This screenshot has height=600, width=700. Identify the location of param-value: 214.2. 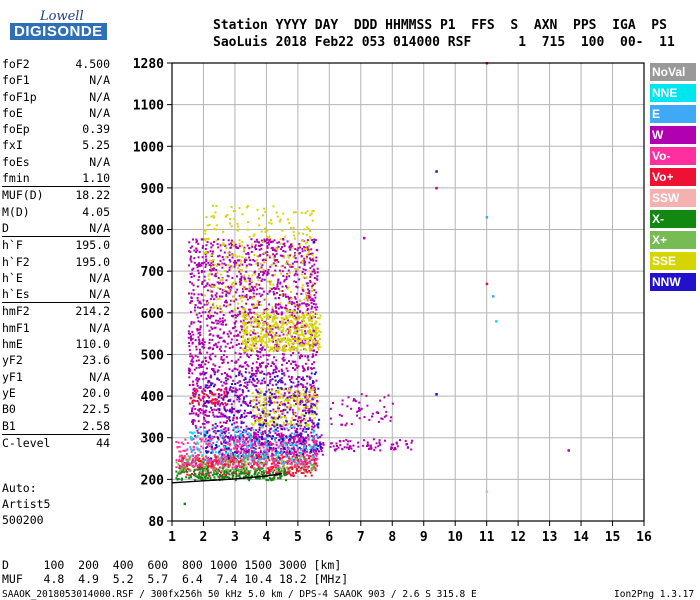
(92, 311).